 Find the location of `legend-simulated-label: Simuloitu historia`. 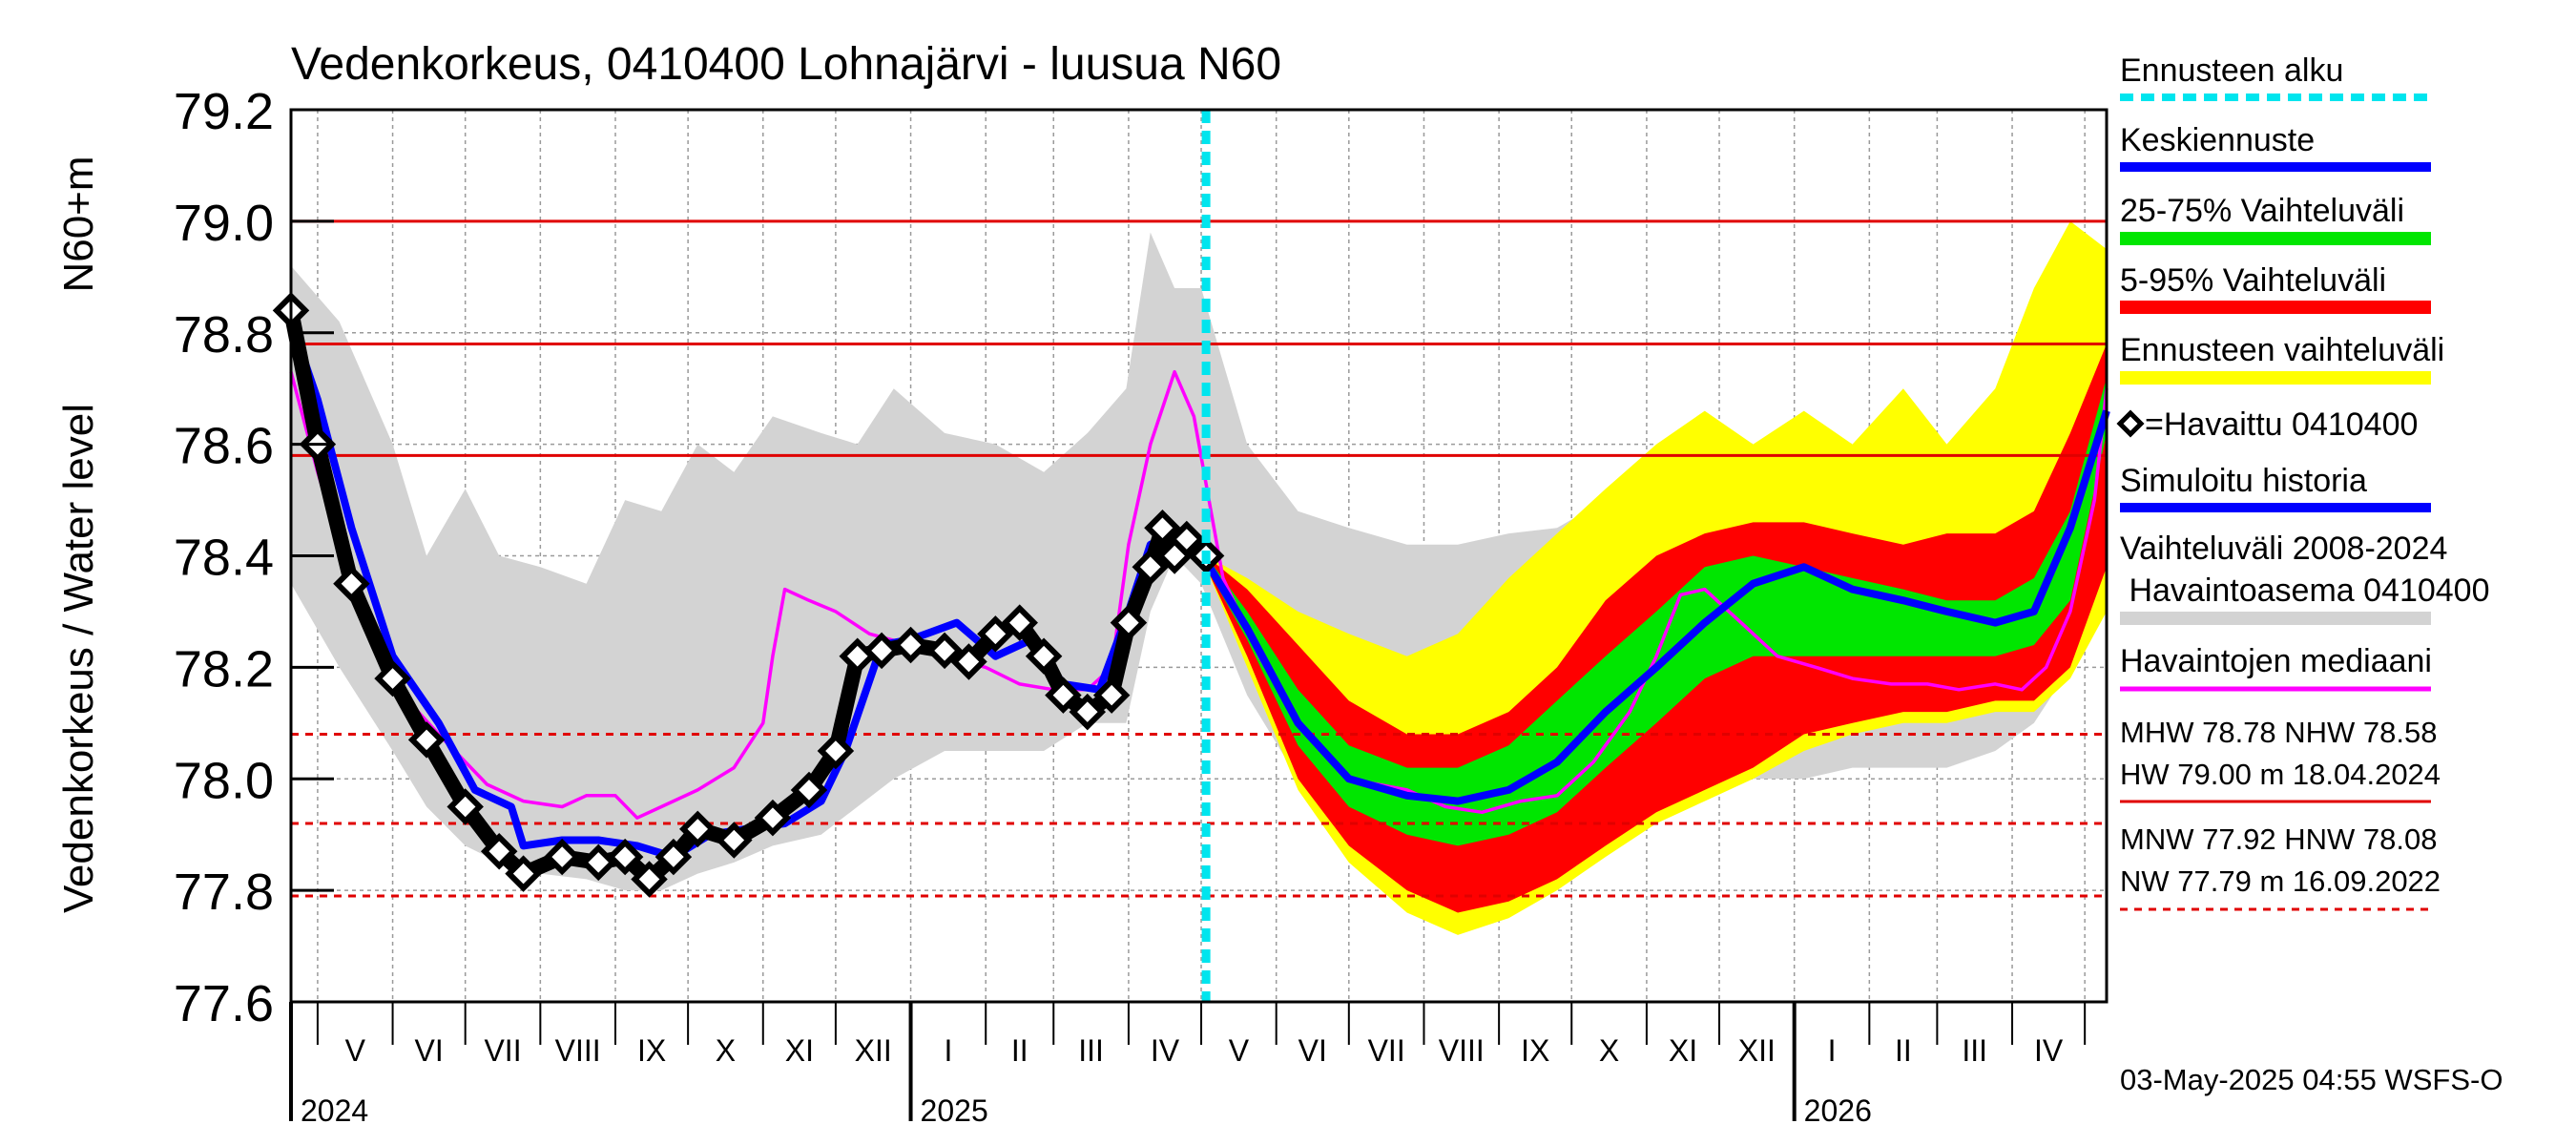

legend-simulated-label: Simuloitu historia is located at coordinates (2243, 481).